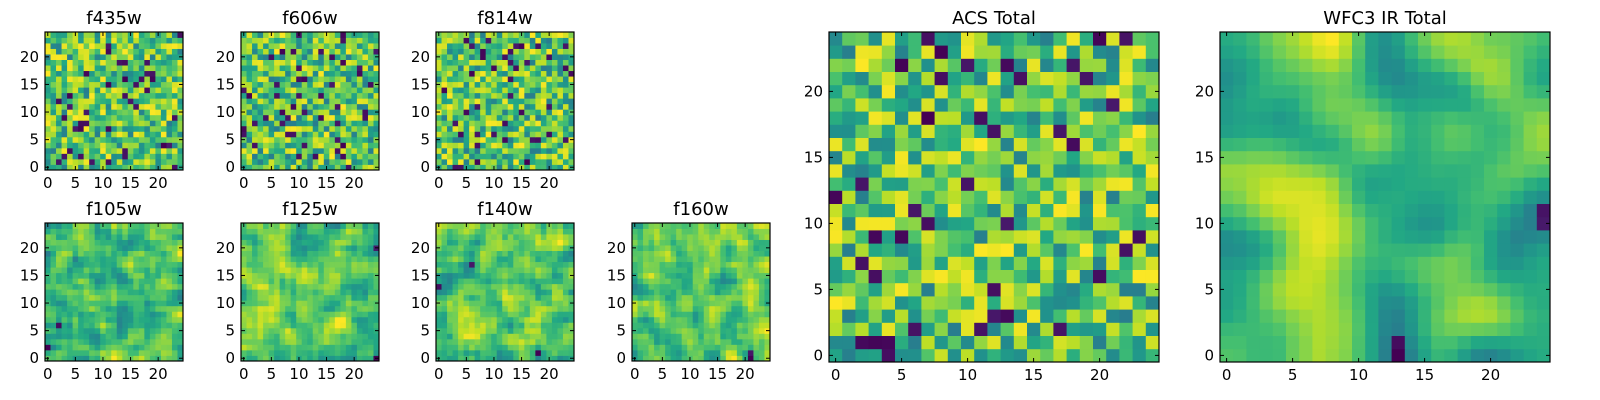 This screenshot has width=1600, height=400. I want to click on x-tick-label: 20, so click(158, 183).